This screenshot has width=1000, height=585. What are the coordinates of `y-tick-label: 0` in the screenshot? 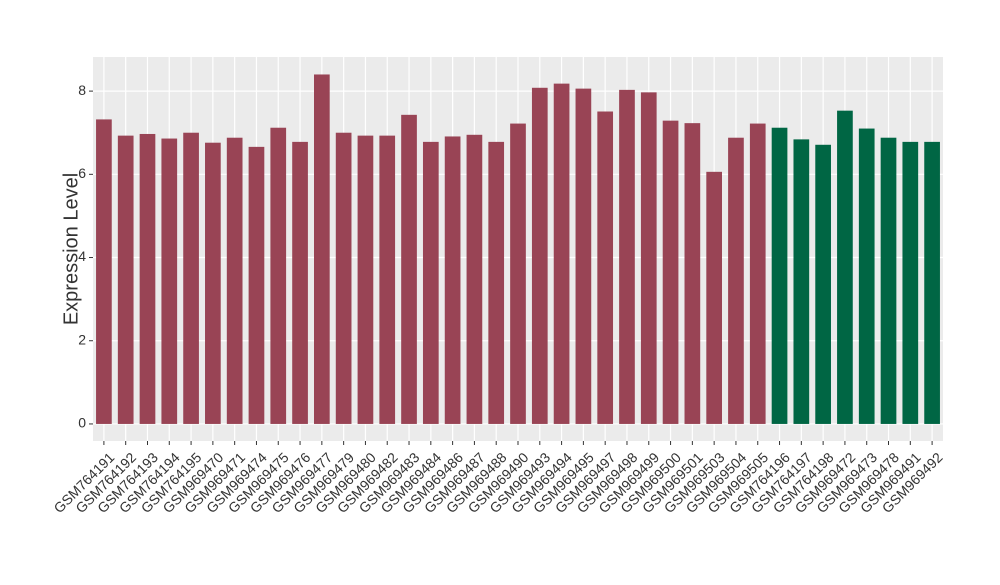 It's located at (82, 423).